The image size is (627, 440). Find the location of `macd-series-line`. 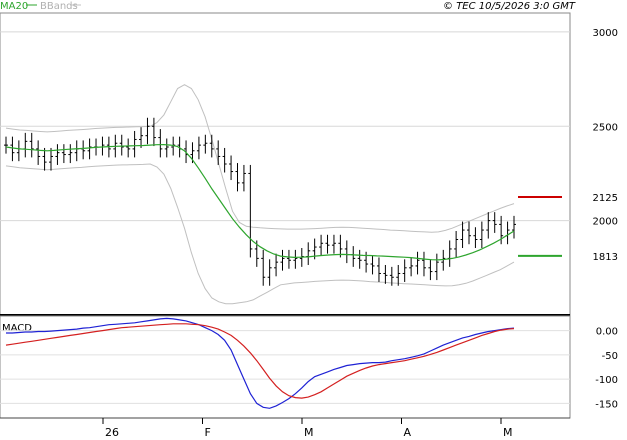

macd-series-line is located at coordinates (260, 361).